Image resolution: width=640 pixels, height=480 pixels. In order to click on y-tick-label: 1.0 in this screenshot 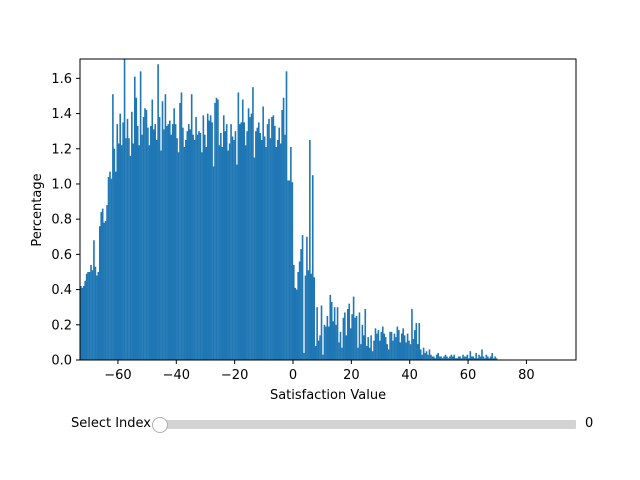, I will do `click(61, 184)`.